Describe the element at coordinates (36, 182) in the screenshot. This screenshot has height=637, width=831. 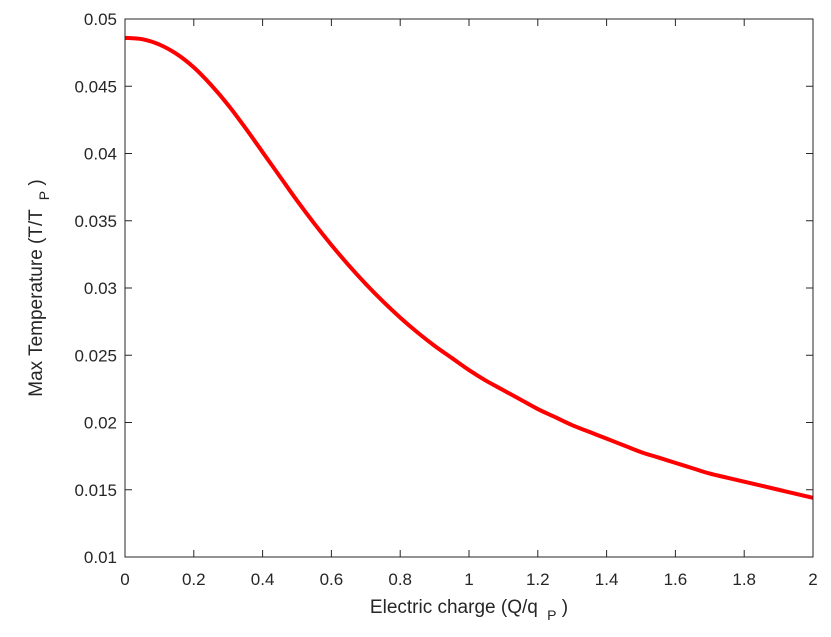
I see `y-axis-label-close: )` at that location.